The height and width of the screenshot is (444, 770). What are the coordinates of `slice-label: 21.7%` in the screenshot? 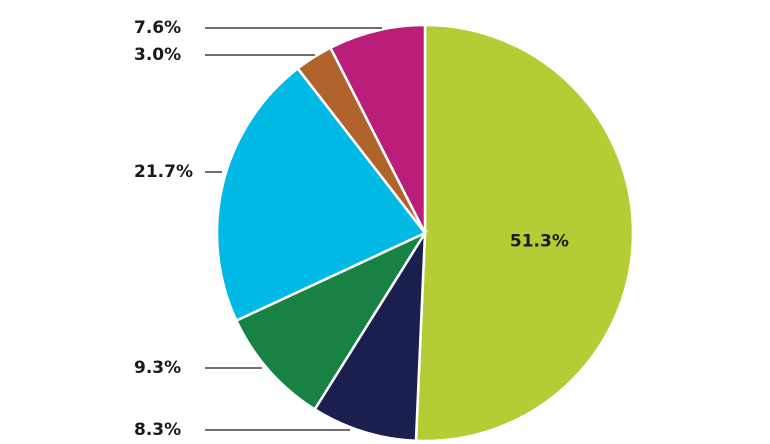 It's located at (163, 172).